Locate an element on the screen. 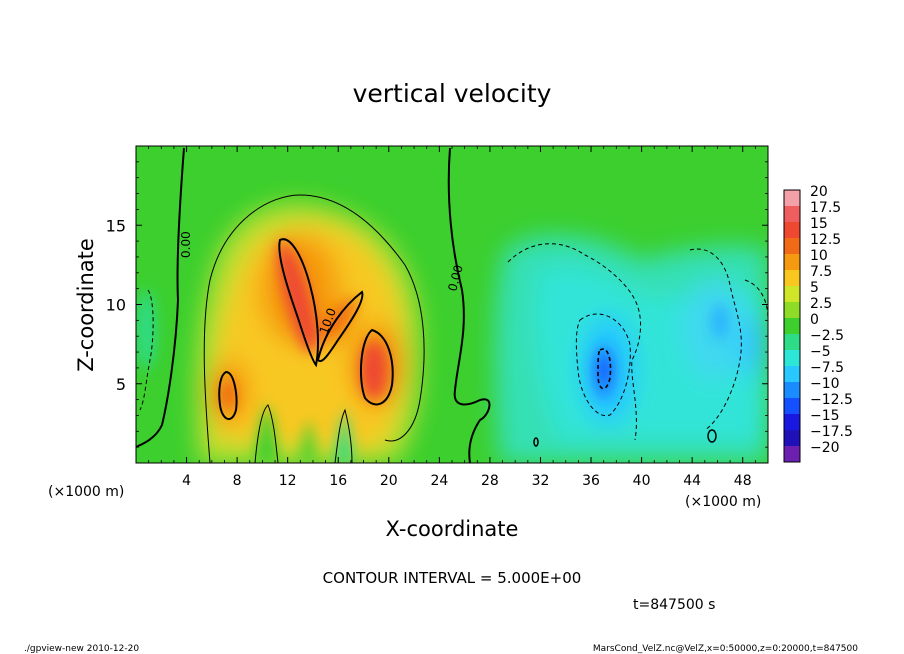  chart-title: vertical velocity is located at coordinates (452, 93).